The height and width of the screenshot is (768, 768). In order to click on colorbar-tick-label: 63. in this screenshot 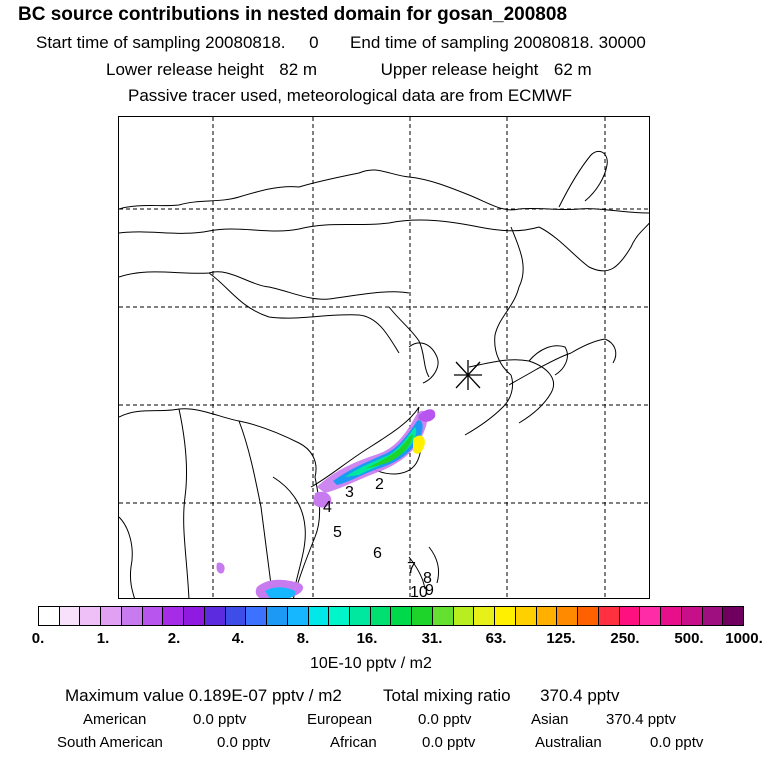, I will do `click(496, 638)`.